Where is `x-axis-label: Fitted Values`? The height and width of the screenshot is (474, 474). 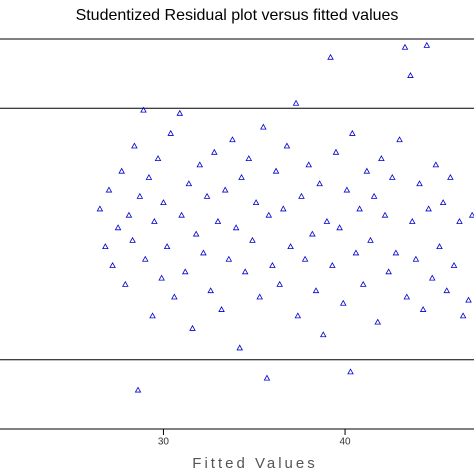
x-axis-label: Fitted Values is located at coordinates (254, 463).